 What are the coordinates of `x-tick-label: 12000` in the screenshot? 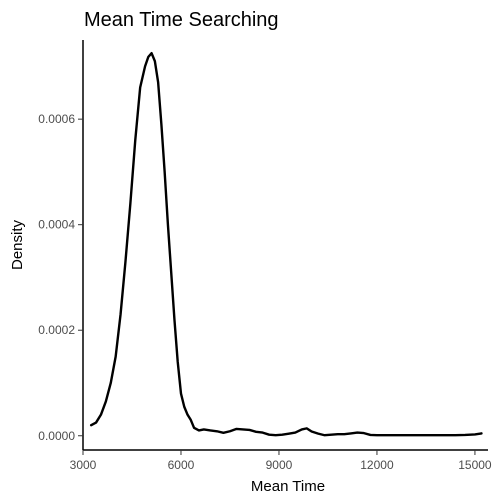 It's located at (377, 465).